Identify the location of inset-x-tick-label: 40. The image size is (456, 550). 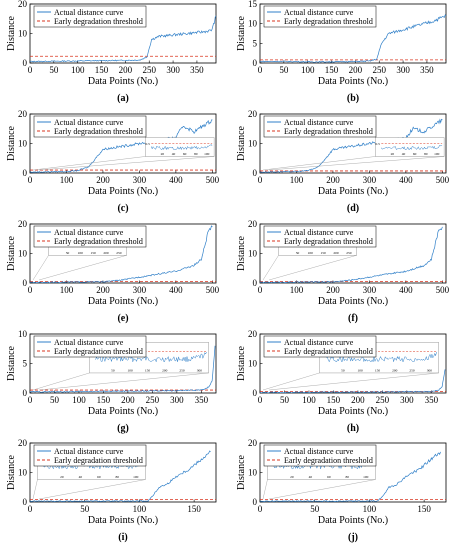
(311, 477).